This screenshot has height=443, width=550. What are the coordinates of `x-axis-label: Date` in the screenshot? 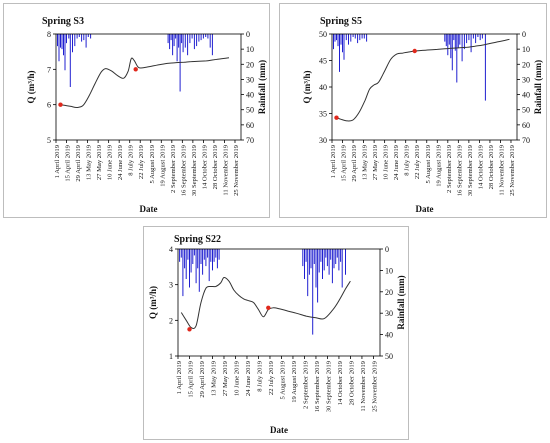 It's located at (149, 209).